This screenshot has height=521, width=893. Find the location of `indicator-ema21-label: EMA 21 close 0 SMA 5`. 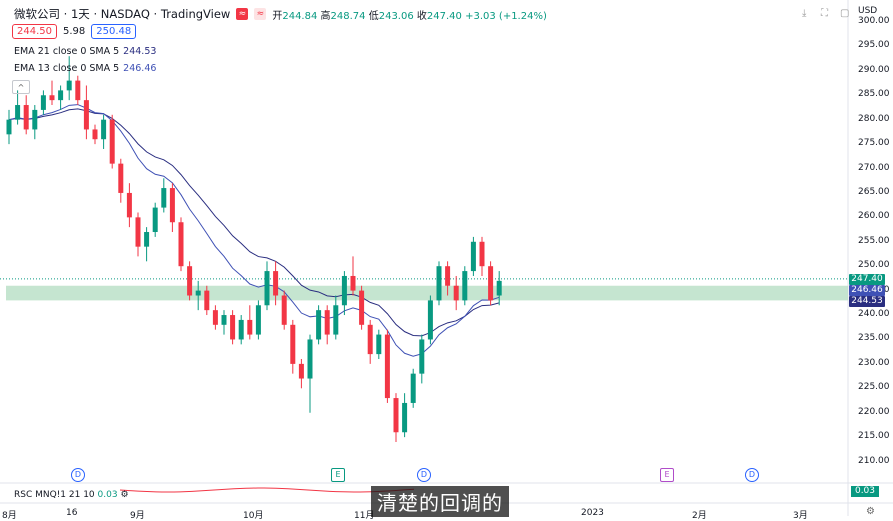

indicator-ema21-label: EMA 21 close 0 SMA 5 is located at coordinates (67, 51).